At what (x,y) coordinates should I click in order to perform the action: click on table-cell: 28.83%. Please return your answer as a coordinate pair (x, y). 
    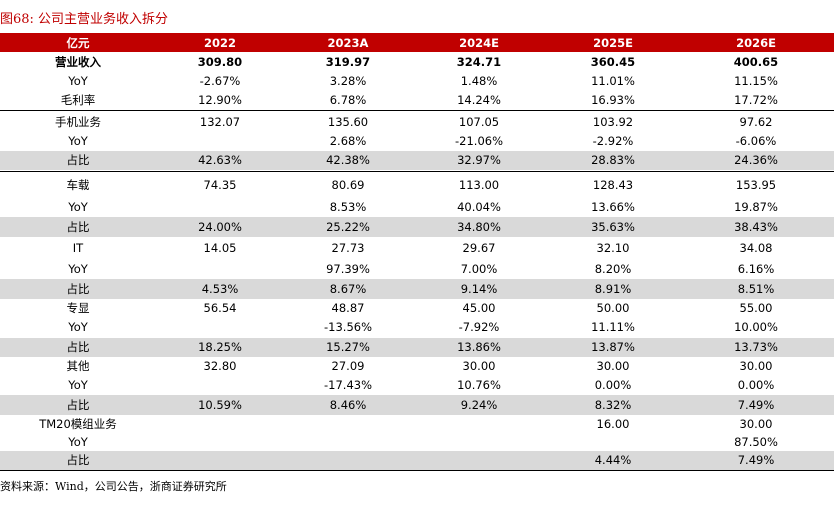
    Looking at the image, I should click on (613, 160).